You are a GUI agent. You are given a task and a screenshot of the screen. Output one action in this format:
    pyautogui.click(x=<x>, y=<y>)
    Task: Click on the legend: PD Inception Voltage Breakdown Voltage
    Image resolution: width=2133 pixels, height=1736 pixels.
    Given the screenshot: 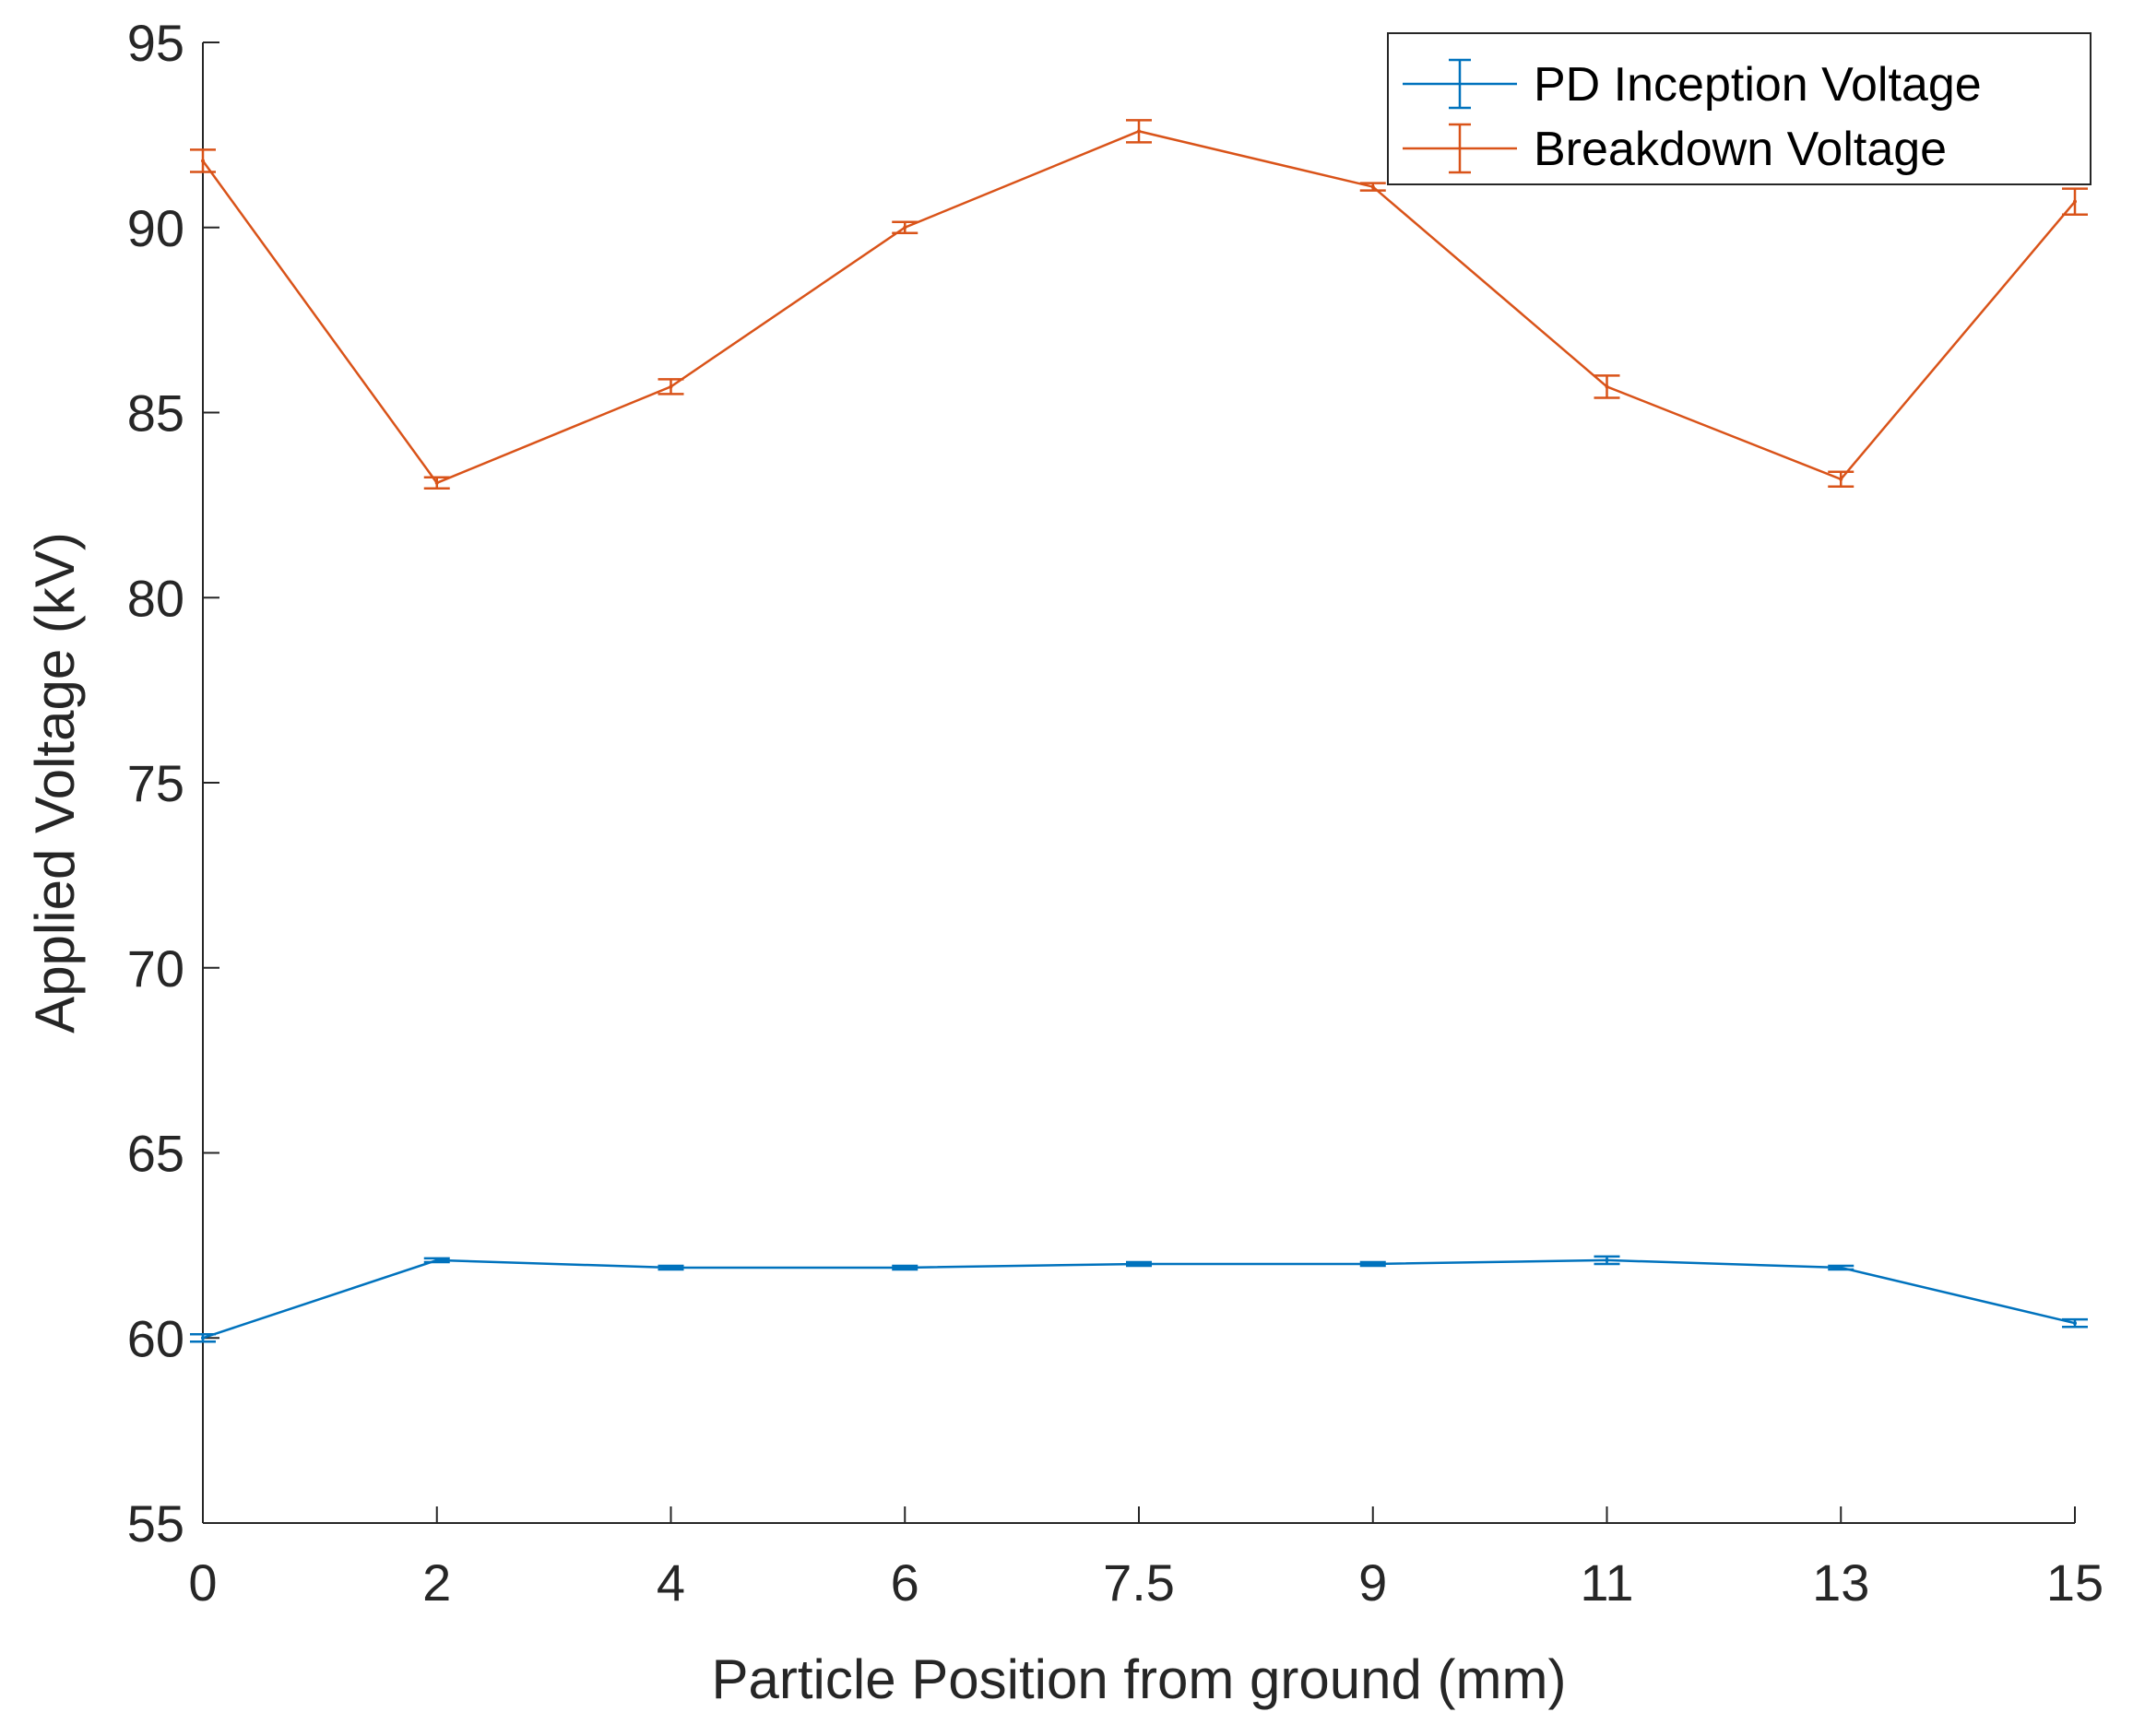 What is the action you would take?
    pyautogui.click(x=1740, y=108)
    